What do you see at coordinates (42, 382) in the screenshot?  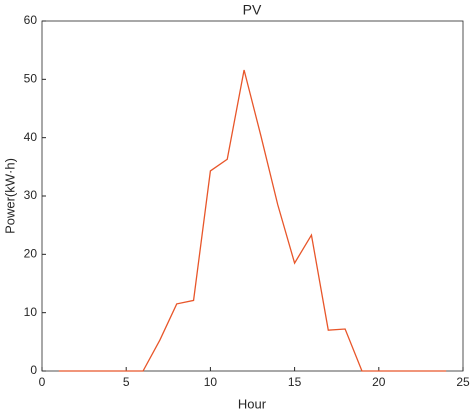 I see `x-tick-label: 0` at bounding box center [42, 382].